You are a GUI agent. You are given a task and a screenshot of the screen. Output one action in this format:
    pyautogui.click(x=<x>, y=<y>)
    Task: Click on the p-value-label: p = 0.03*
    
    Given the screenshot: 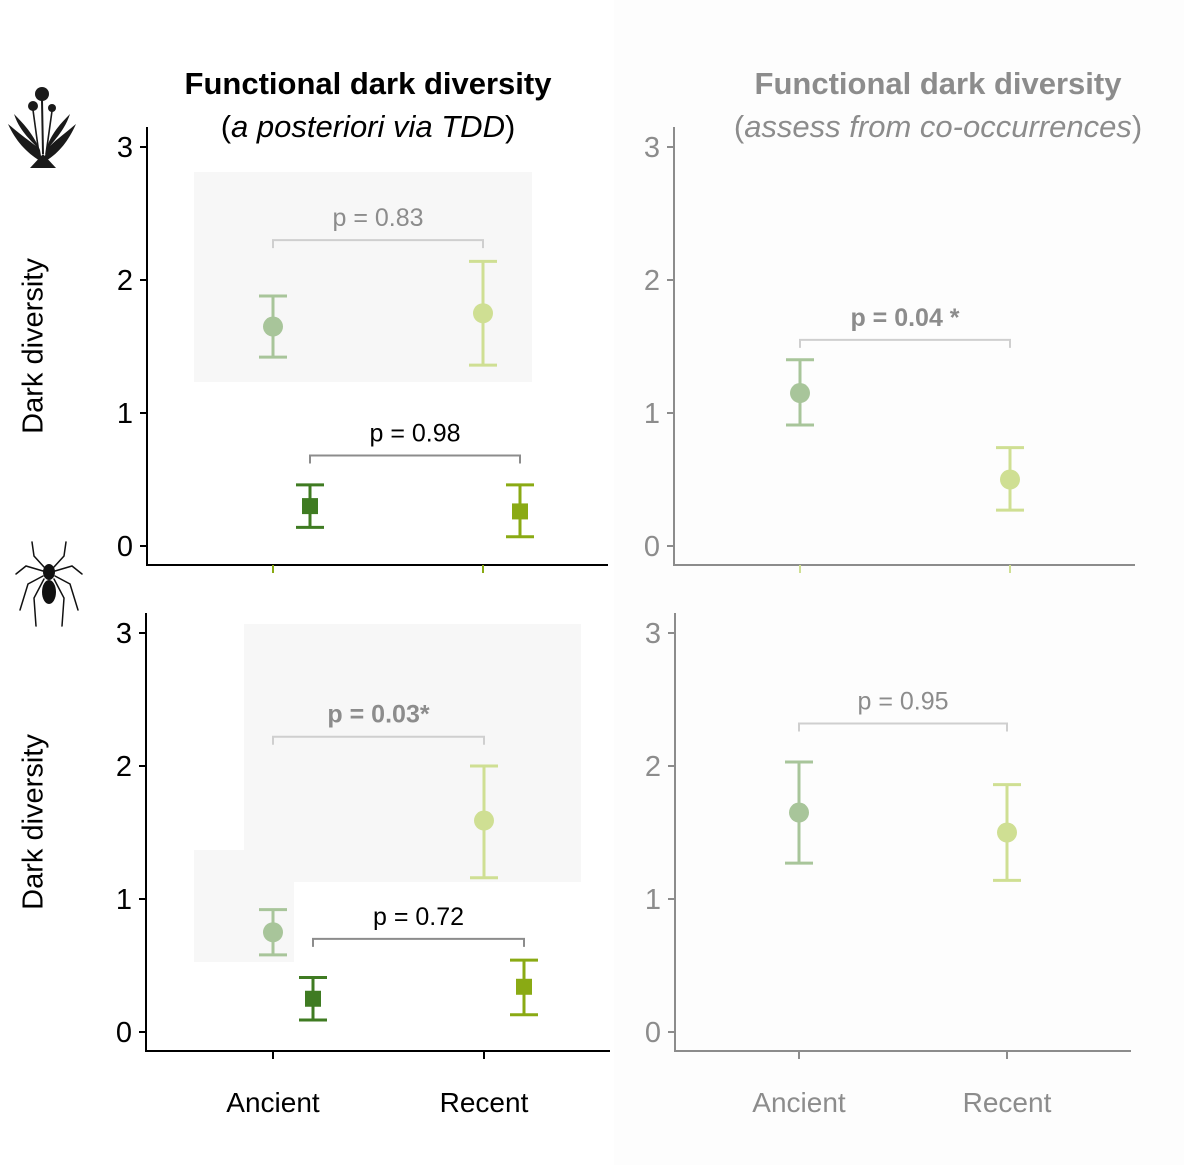 What is the action you would take?
    pyautogui.click(x=378, y=715)
    